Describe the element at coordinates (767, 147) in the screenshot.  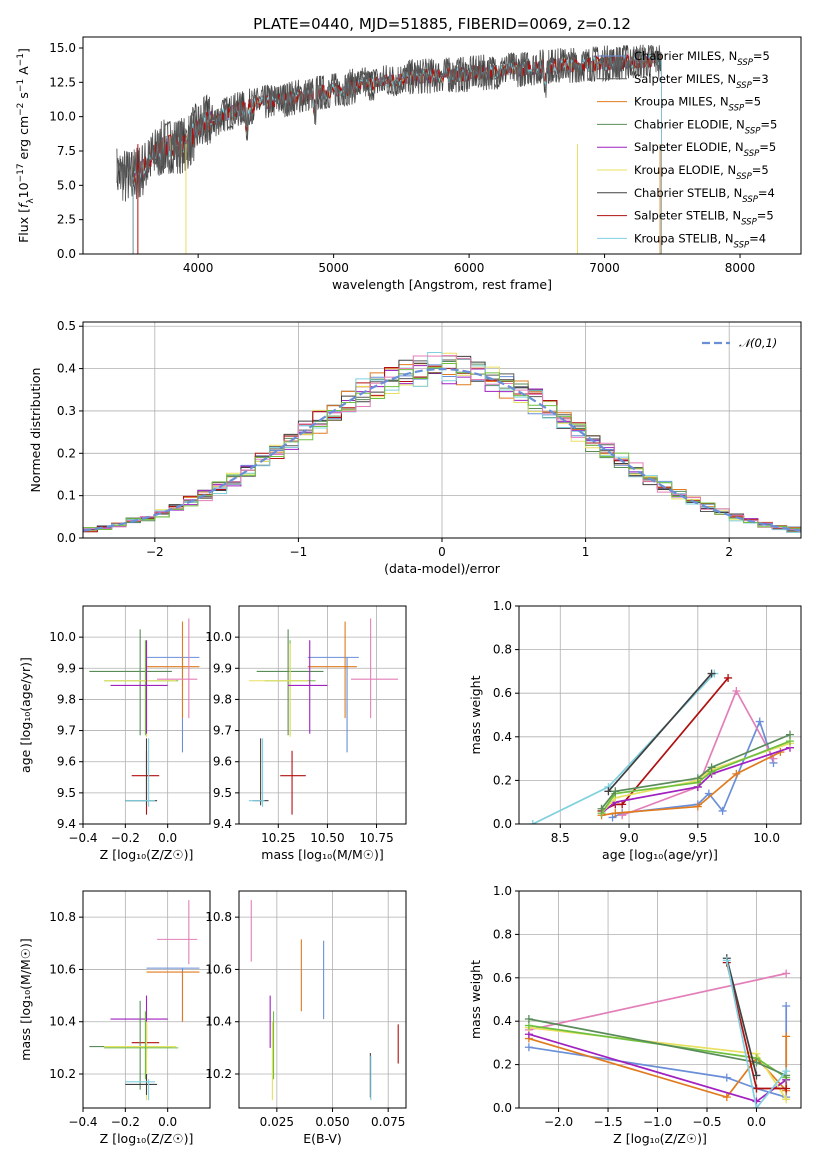
I see `legend-label-n-4: =5` at that location.